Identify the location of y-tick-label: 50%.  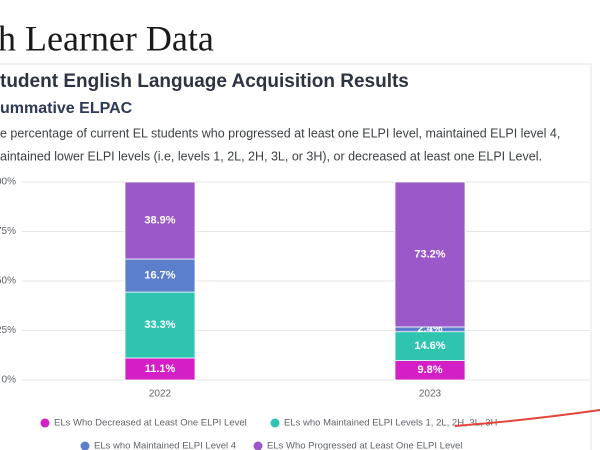
(8, 281).